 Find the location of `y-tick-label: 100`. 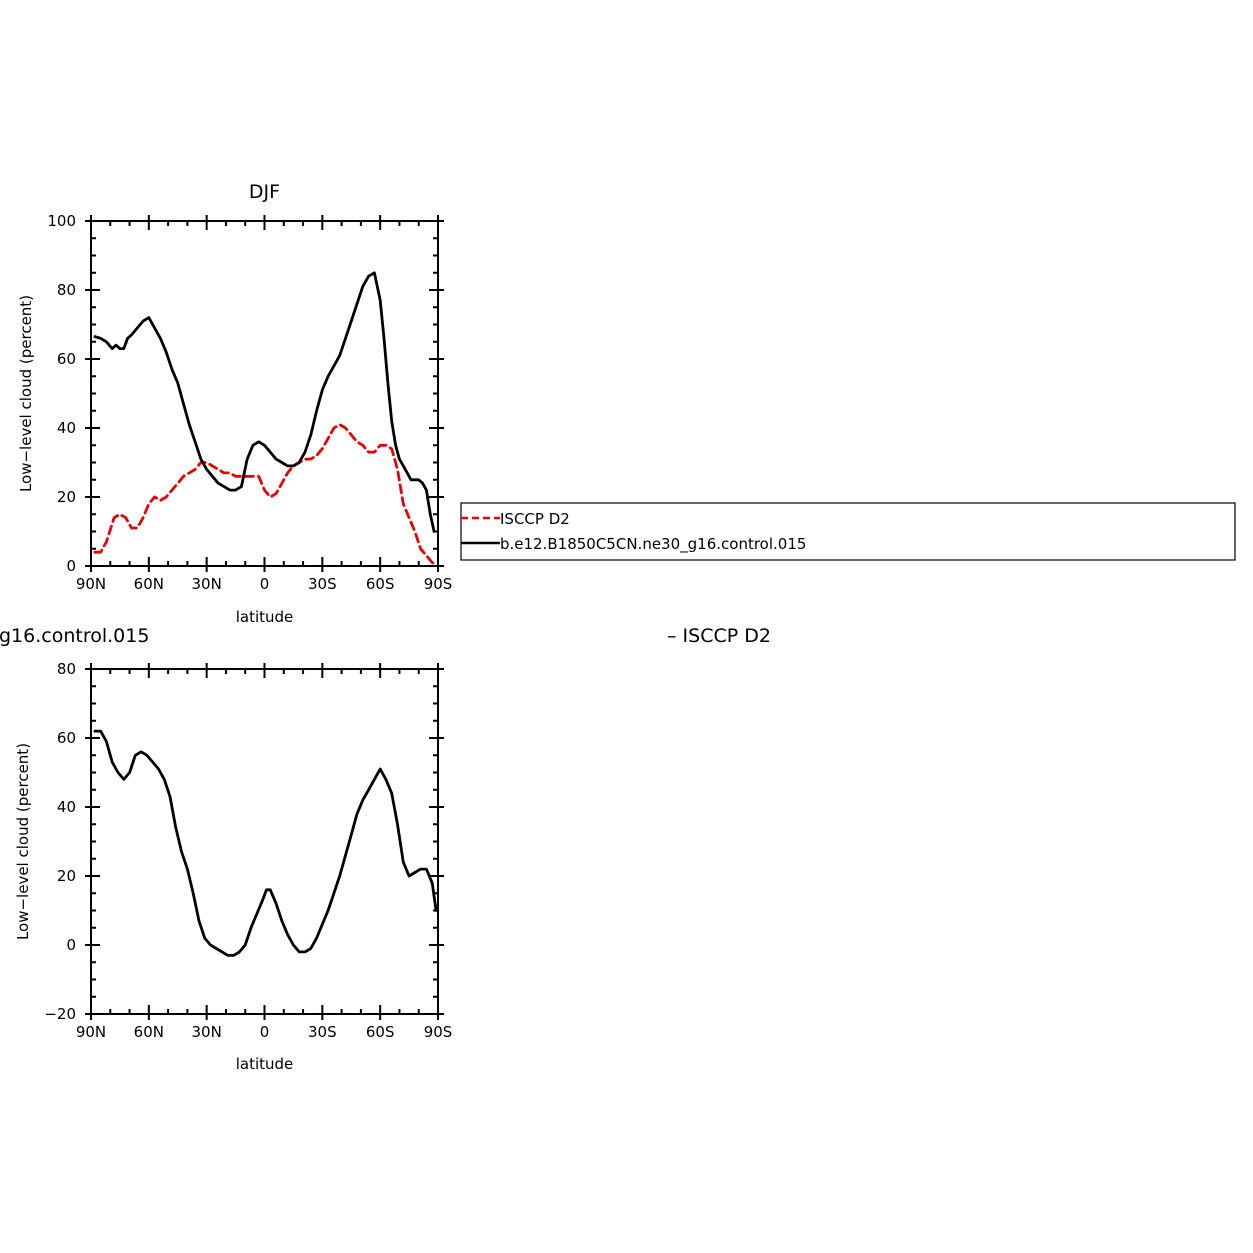

y-tick-label: 100 is located at coordinates (61, 221).